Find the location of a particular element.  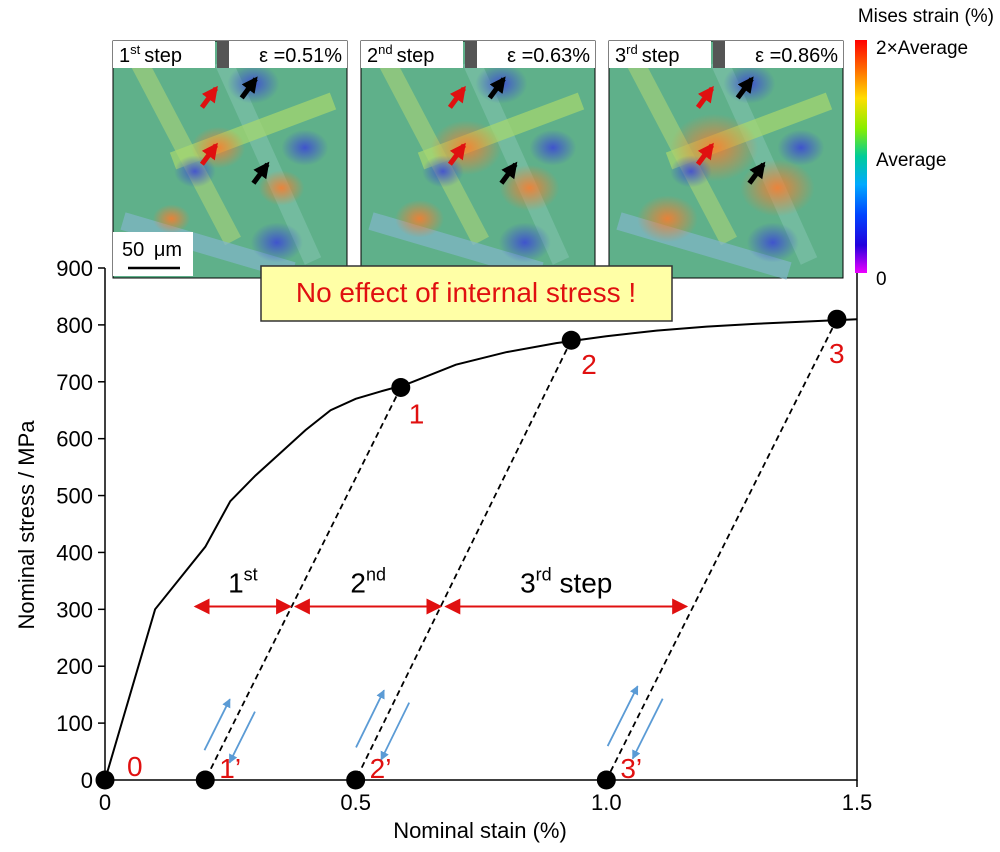

panel-strain-label: ε =0.51% is located at coordinates (300, 56).